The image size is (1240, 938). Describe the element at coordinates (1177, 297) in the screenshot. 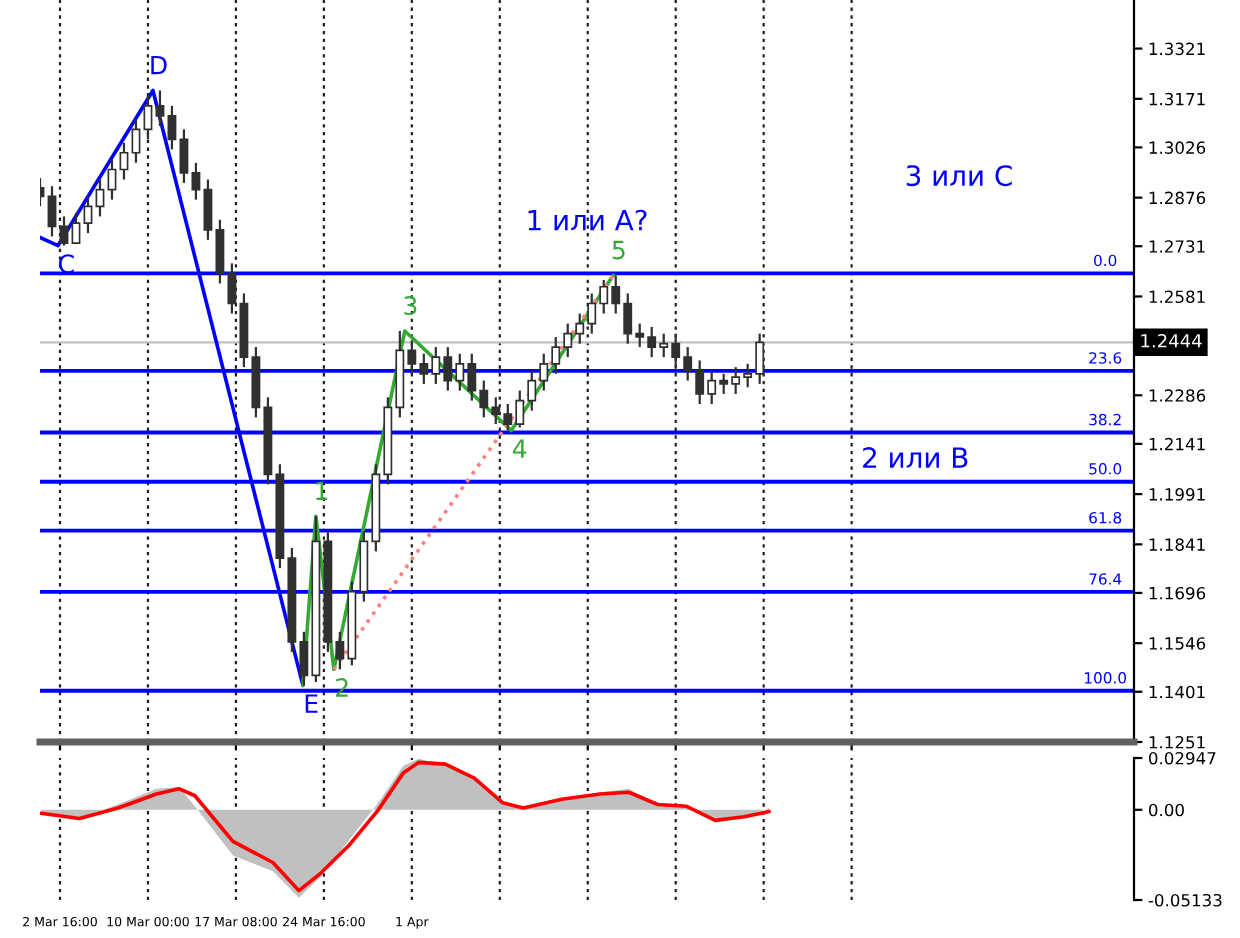

I see `y-tick-label: 1.2581` at that location.